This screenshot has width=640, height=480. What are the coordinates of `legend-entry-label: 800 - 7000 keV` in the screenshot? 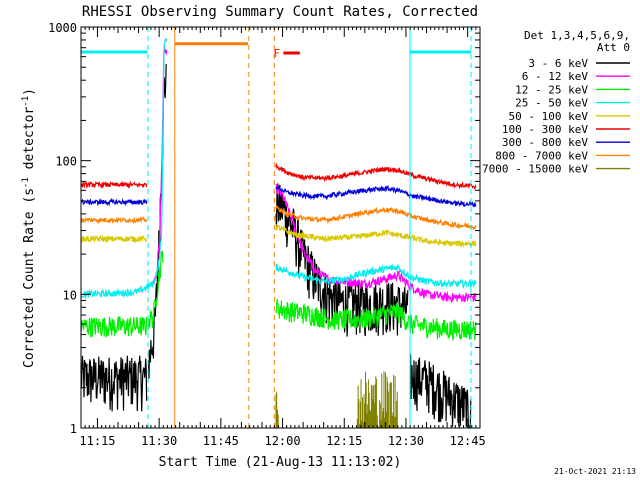 It's located at (541, 155).